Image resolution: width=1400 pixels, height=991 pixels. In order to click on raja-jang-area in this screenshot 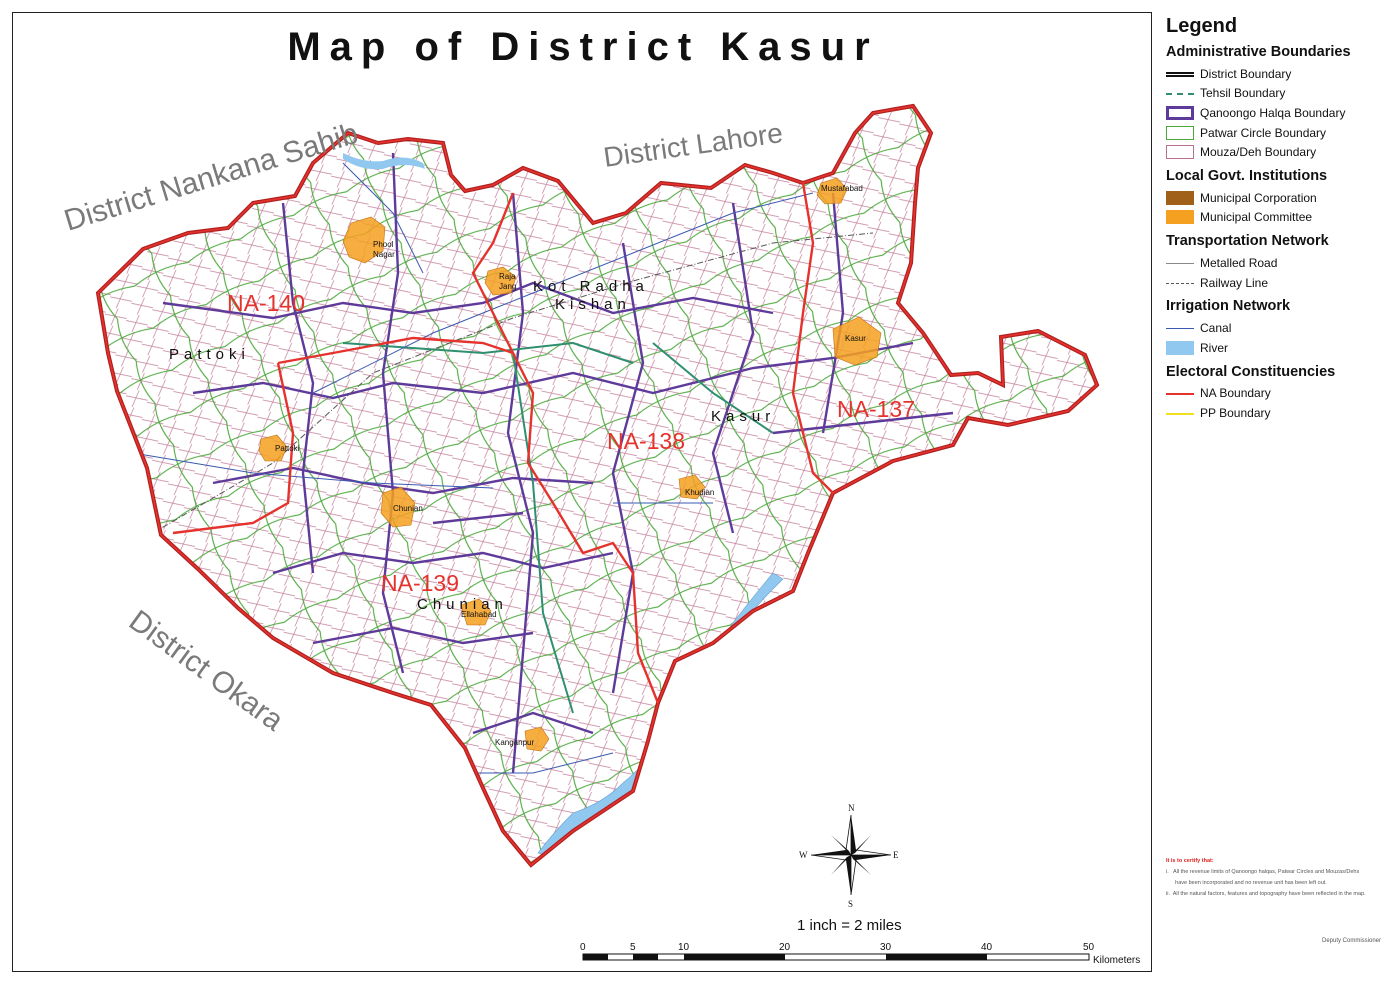, I will do `click(500, 281)`.